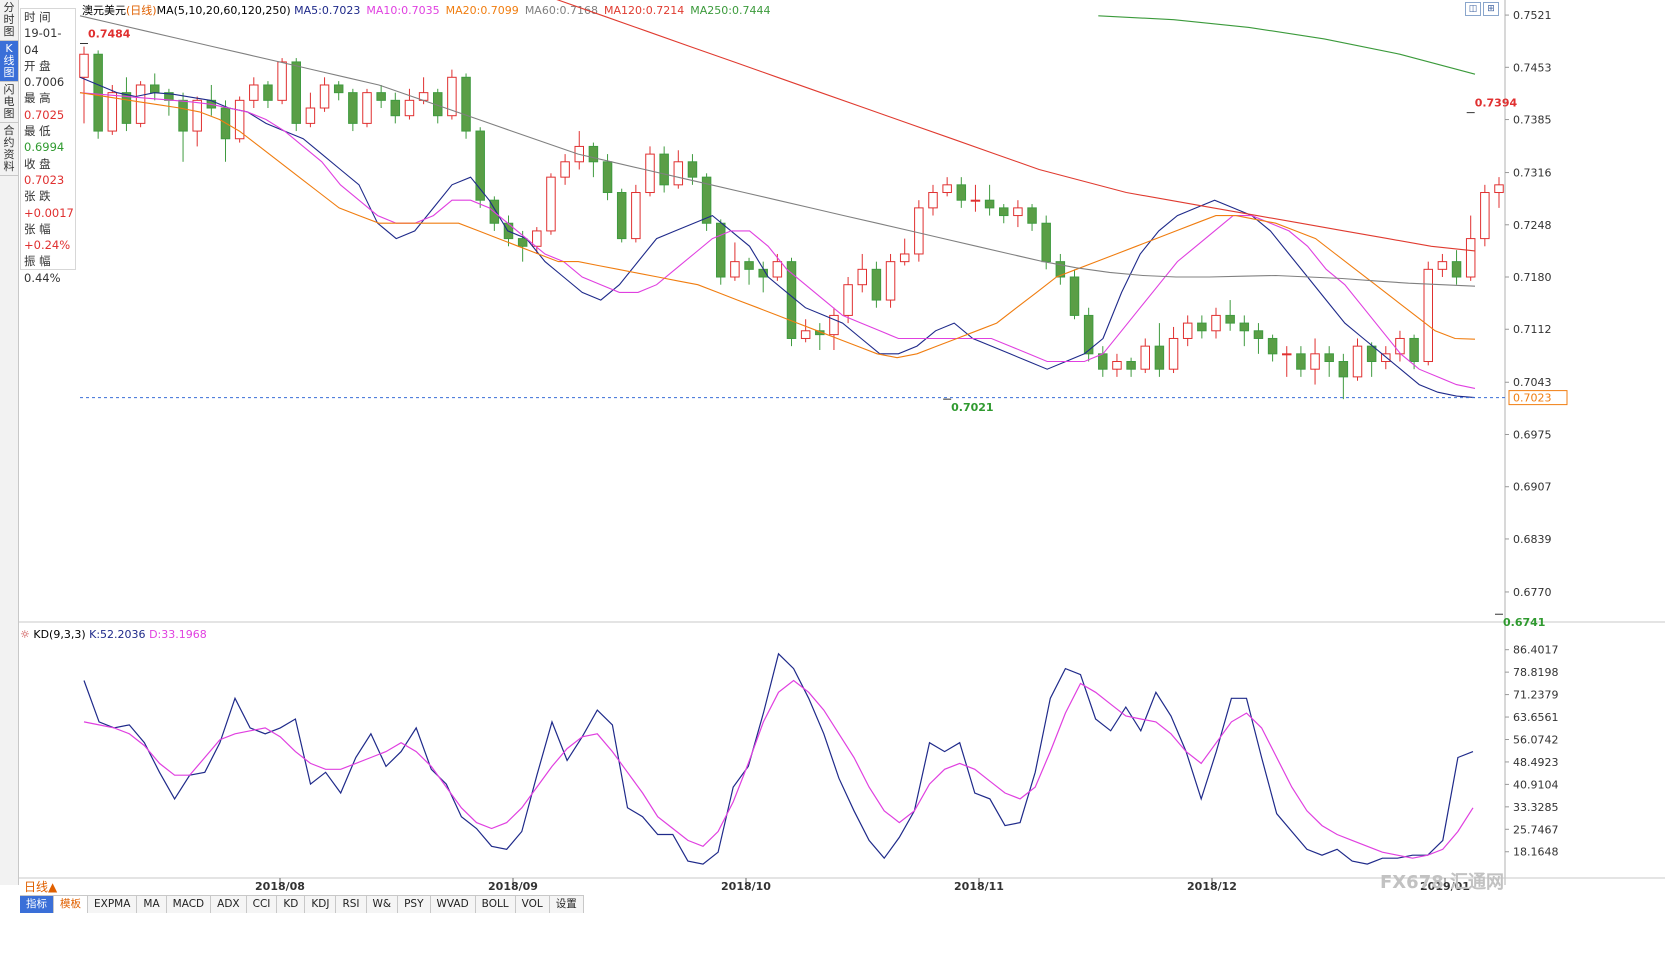  What do you see at coordinates (280, 886) in the screenshot?
I see `time-tick-label: 2018/08` at bounding box center [280, 886].